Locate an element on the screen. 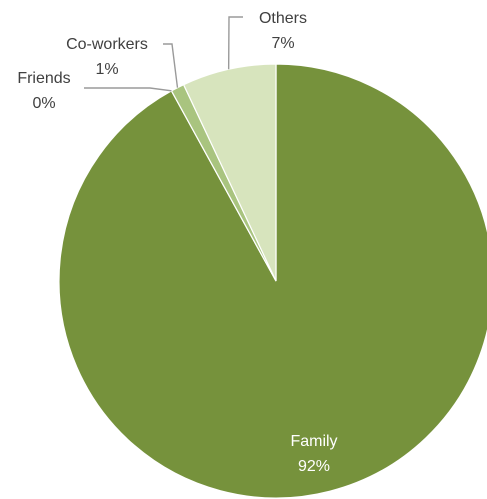  leader-lines is located at coordinates (163, 54).